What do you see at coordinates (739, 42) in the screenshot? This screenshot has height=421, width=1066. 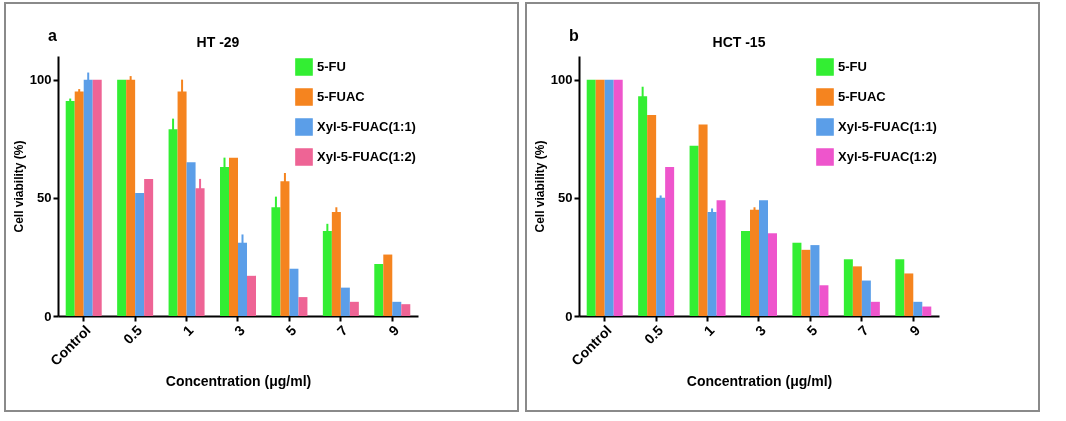 I see `chart-title: HCT -15` at bounding box center [739, 42].